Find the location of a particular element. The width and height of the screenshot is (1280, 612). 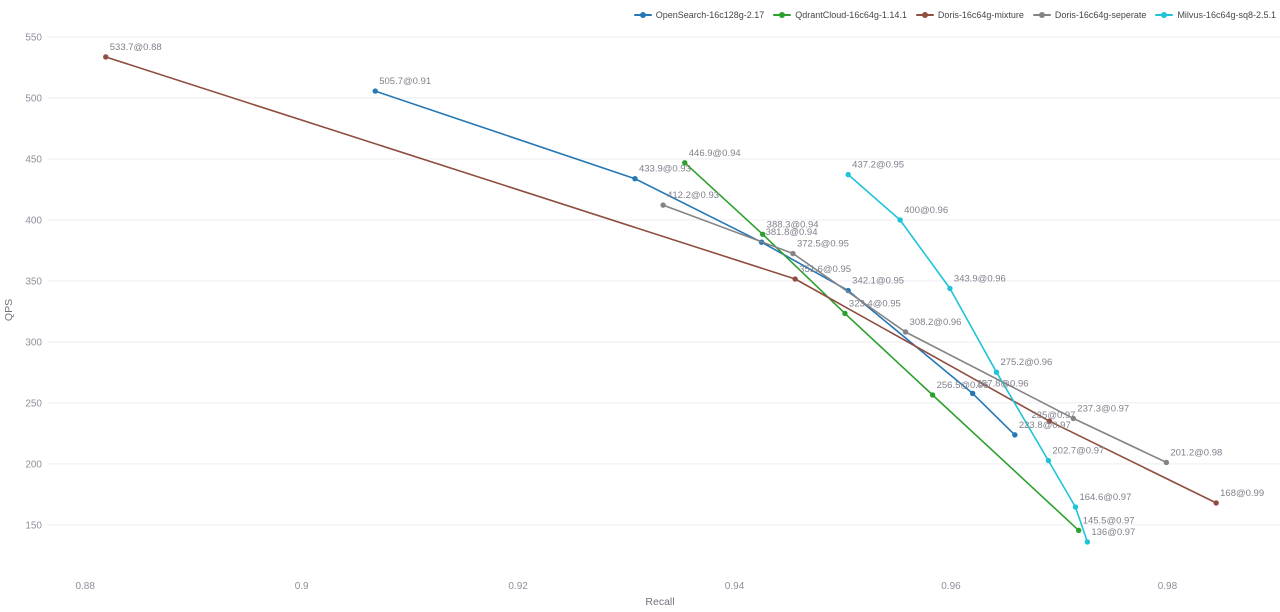

y-tick-label: 500 is located at coordinates (33, 99).